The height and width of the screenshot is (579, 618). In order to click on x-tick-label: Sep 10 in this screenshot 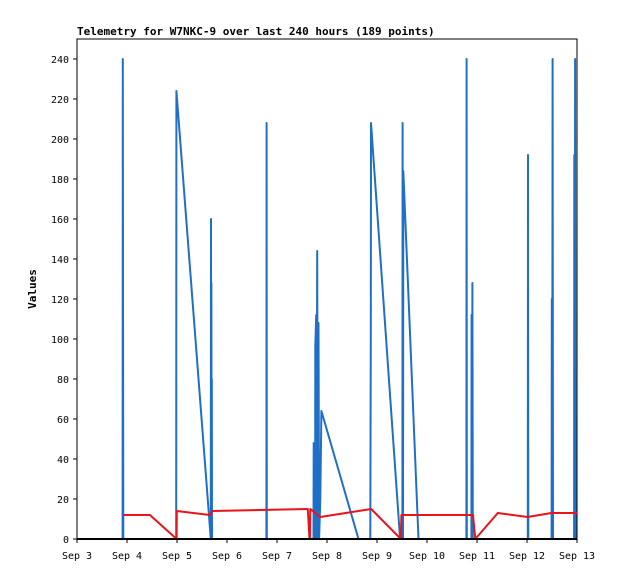, I will do `click(427, 556)`.